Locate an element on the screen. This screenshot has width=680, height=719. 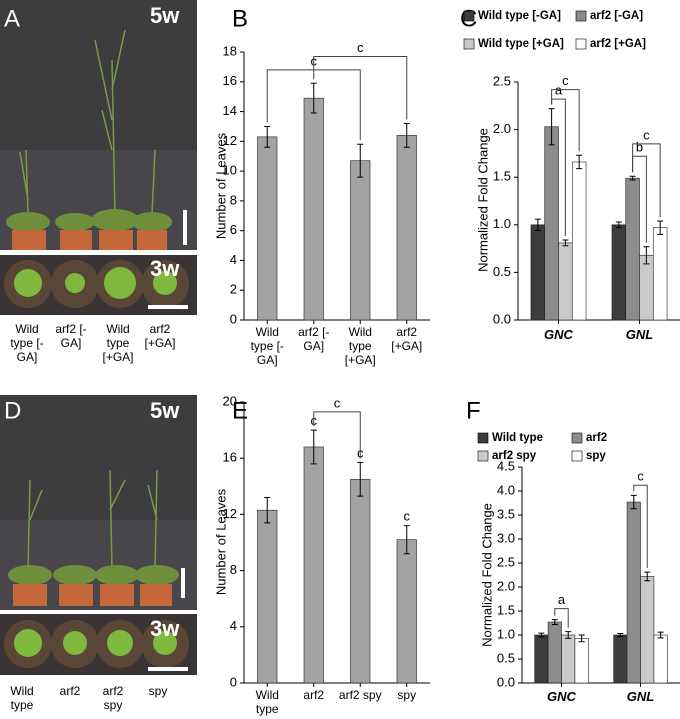
annotation: a is located at coordinates (562, 599).